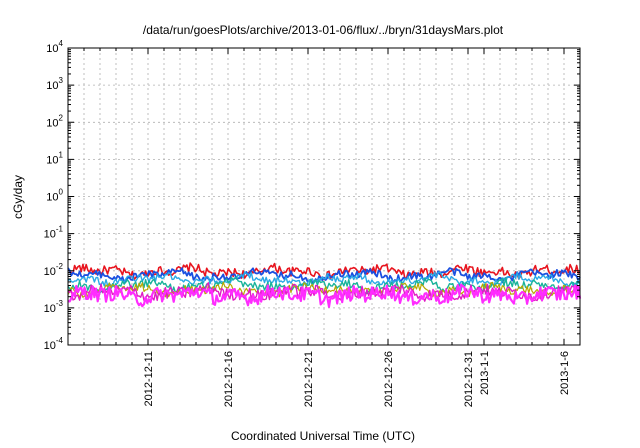  I want to click on x-tick-label: 2012-12-11, so click(149, 378).